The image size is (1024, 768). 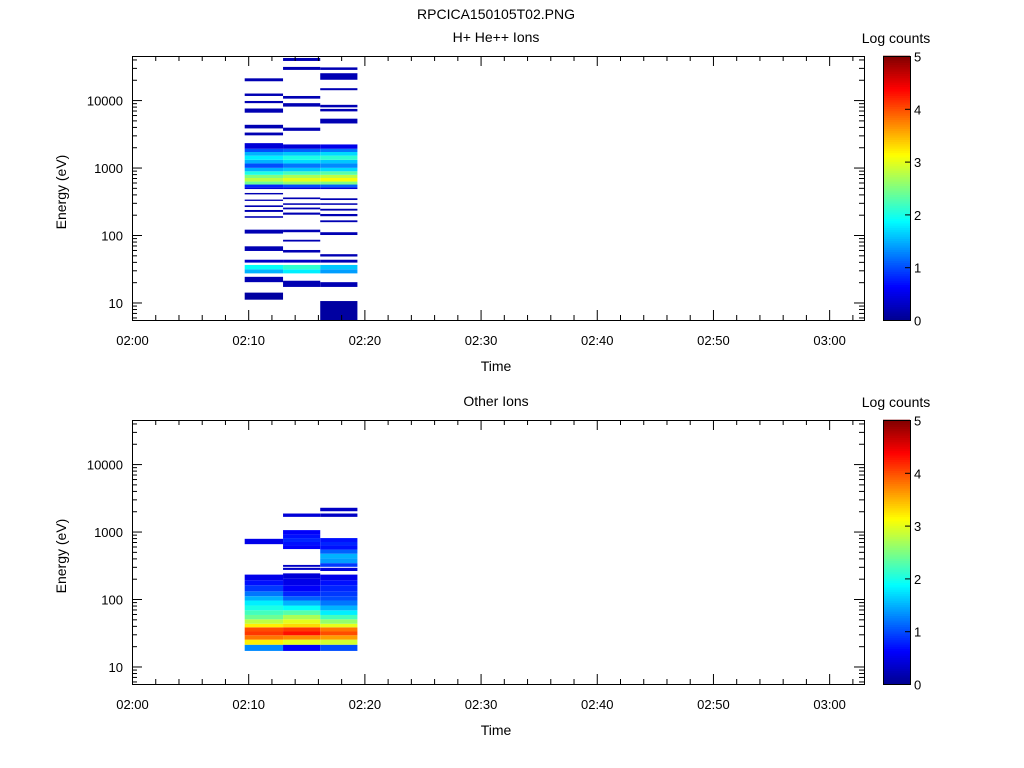 What do you see at coordinates (116, 303) in the screenshot?
I see `y-tick-label: 10` at bounding box center [116, 303].